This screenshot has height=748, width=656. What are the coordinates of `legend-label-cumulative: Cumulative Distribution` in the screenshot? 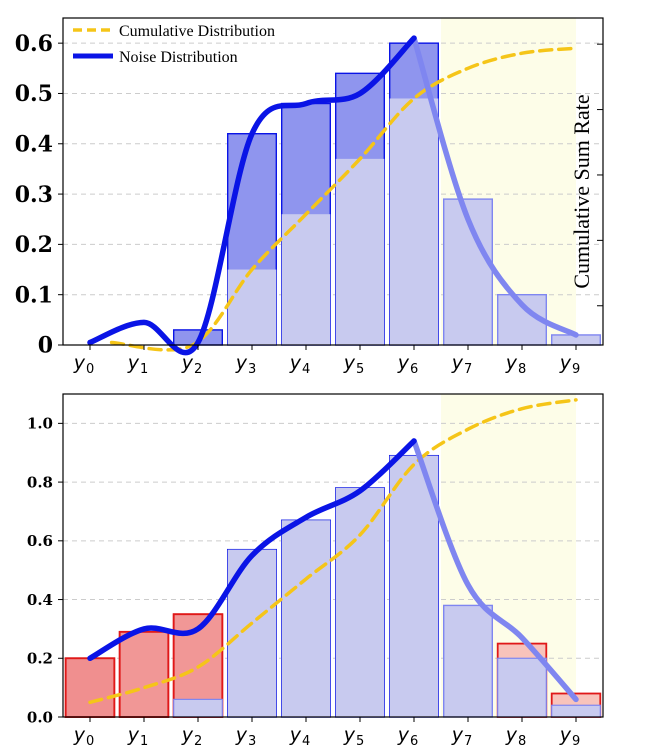 It's located at (197, 31).